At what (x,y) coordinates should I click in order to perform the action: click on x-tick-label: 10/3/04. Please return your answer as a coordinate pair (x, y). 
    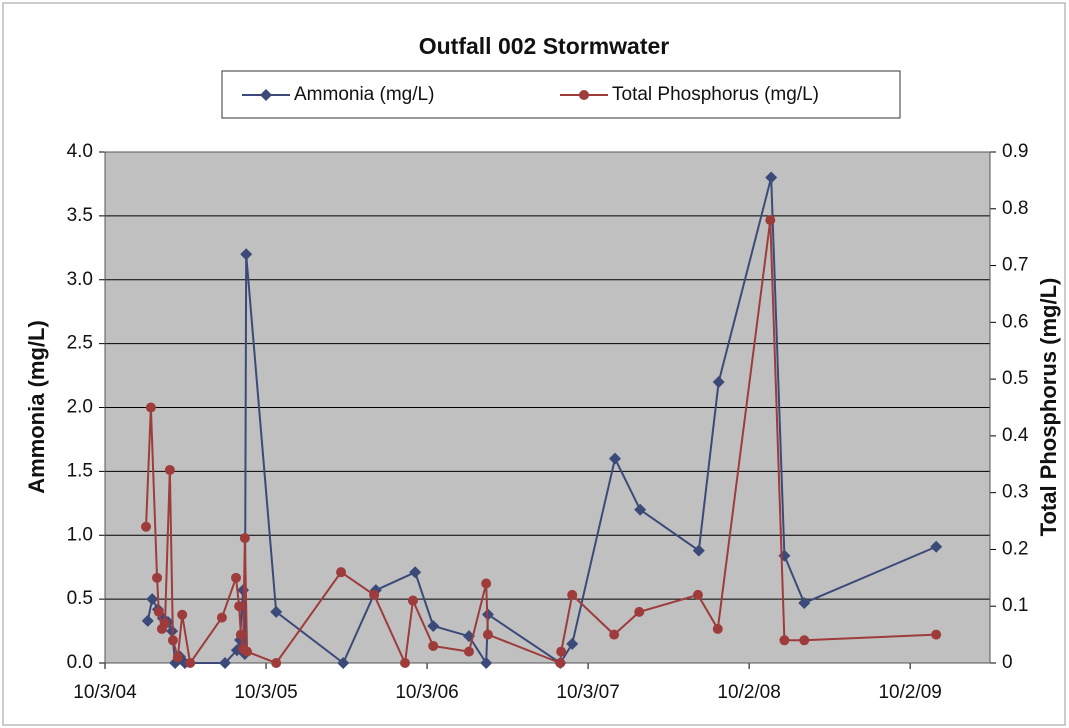
    Looking at the image, I should click on (105, 692).